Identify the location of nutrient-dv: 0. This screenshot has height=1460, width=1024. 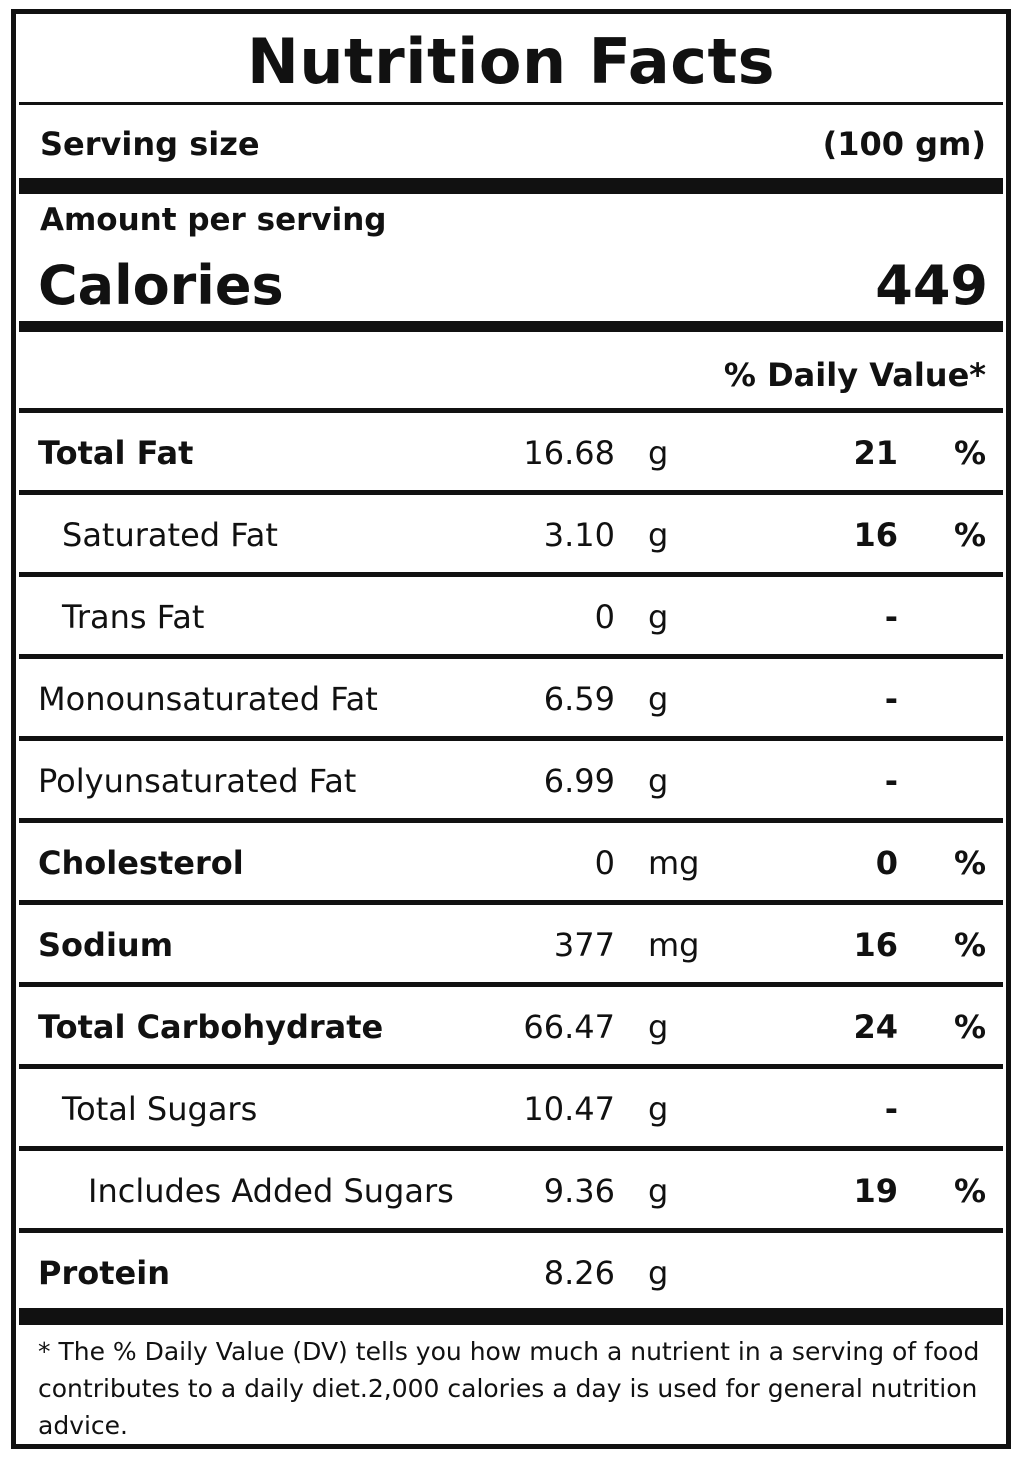
(886, 863).